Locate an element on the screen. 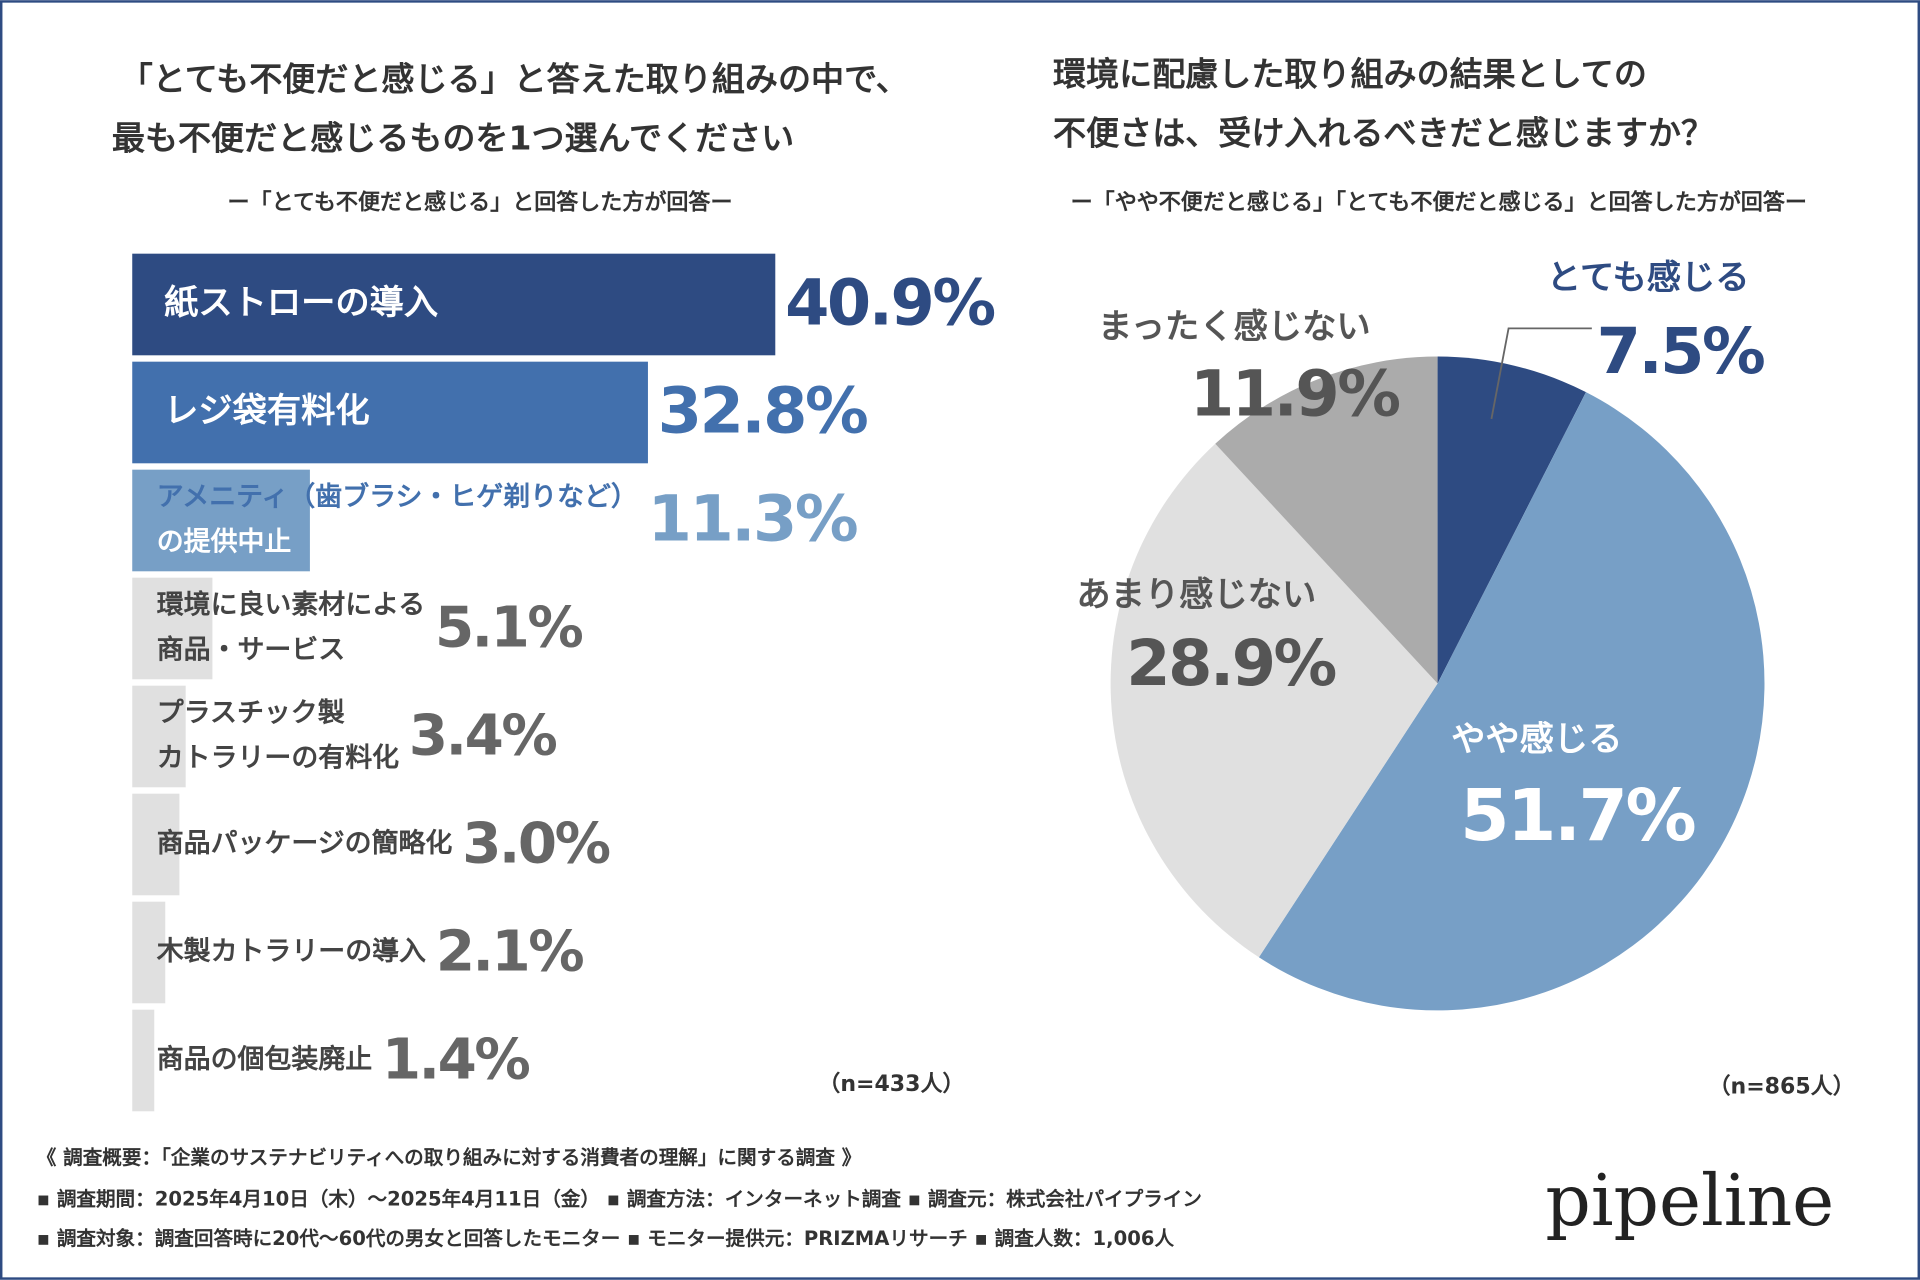 The width and height of the screenshot is (1920, 1280). category-label: カトラリーの有料化 is located at coordinates (278, 758).